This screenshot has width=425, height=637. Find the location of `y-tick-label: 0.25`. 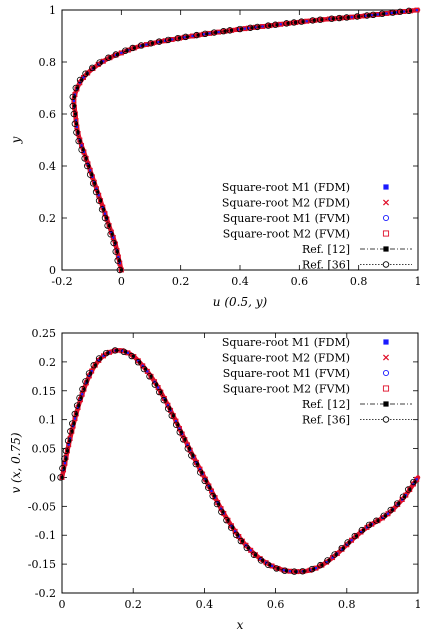

y-tick-label: 0.25 is located at coordinates (44, 333).